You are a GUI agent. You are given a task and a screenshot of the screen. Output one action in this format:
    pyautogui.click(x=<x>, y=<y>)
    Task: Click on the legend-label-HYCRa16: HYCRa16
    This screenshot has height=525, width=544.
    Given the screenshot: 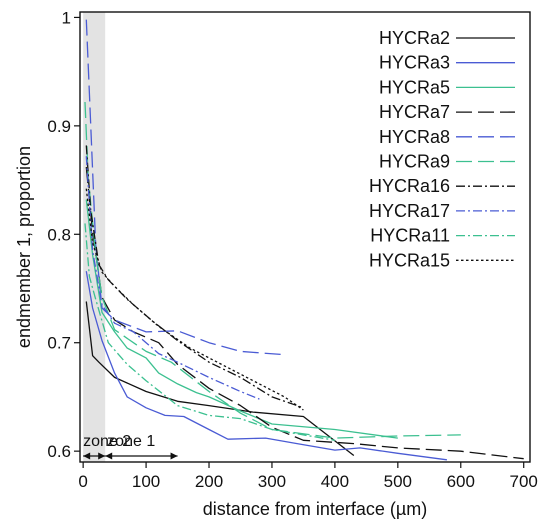 What is the action you would take?
    pyautogui.click(x=409, y=186)
    